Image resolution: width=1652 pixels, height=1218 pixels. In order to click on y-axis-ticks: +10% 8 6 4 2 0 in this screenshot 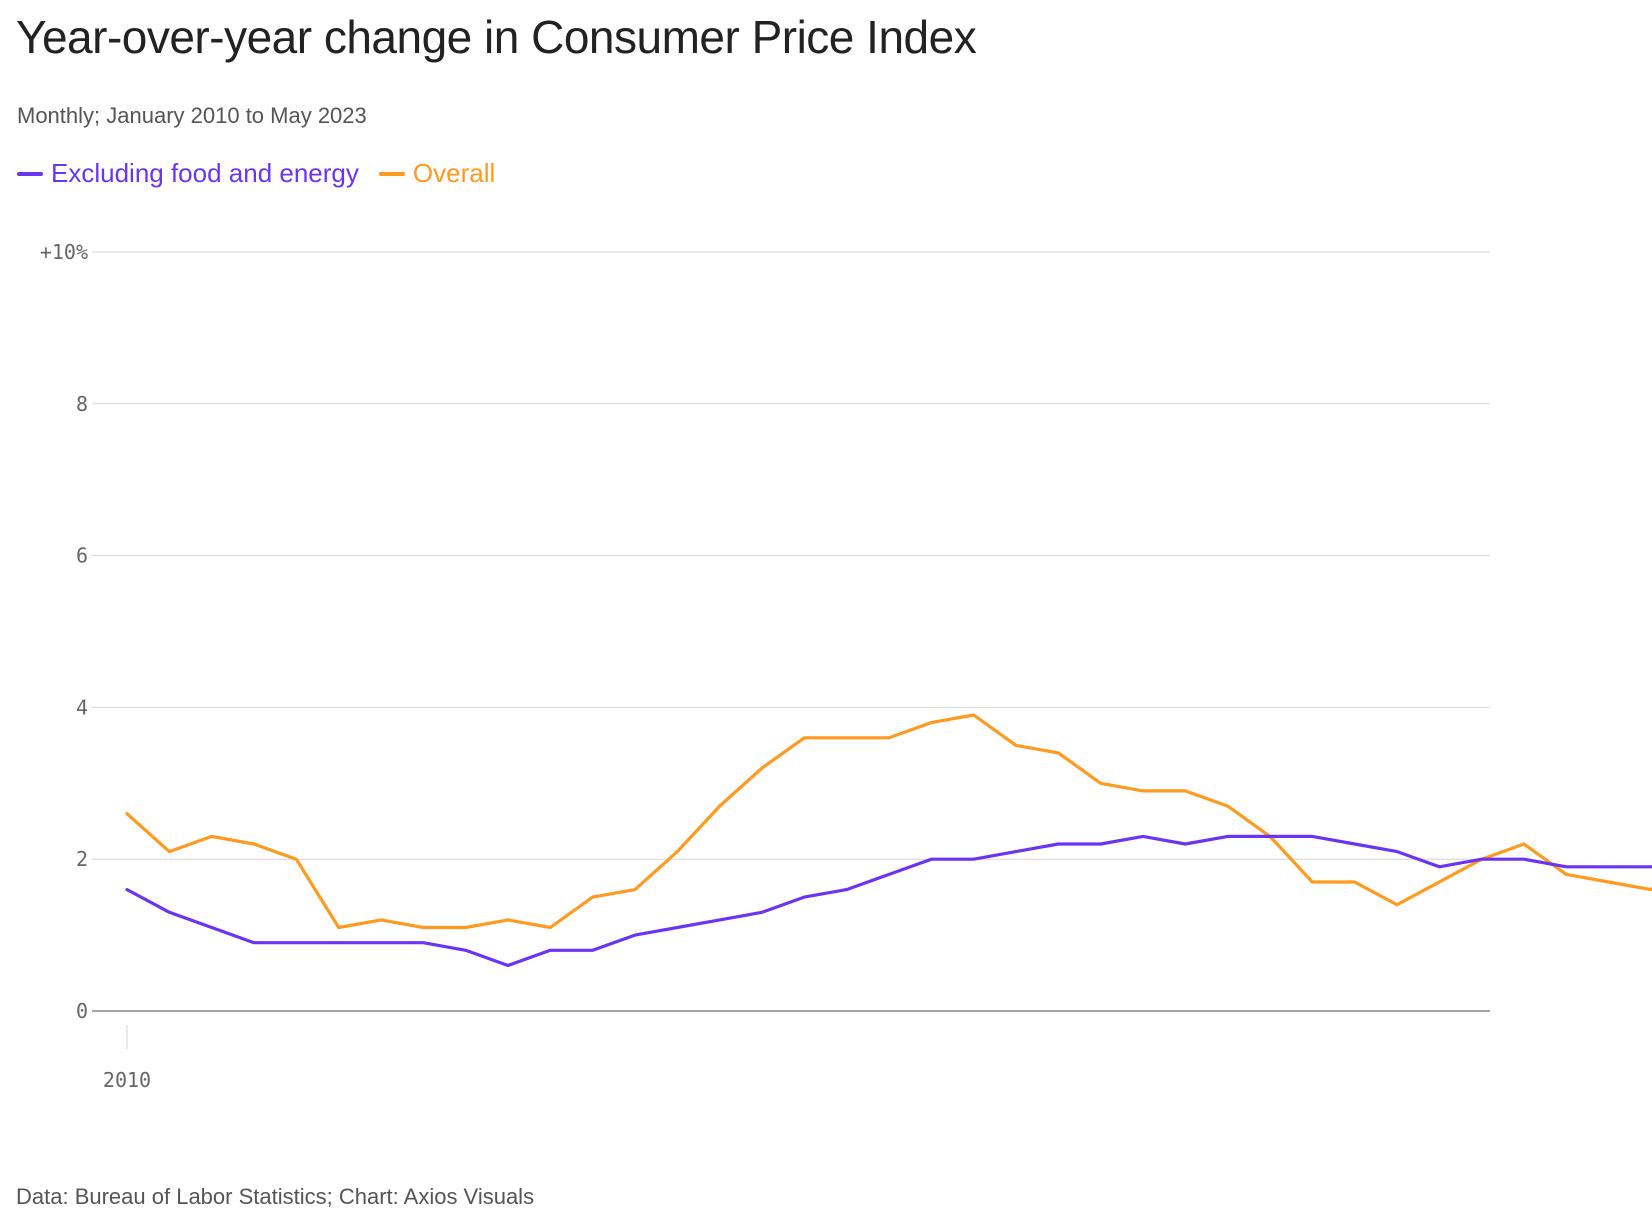, I will do `click(64, 631)`.